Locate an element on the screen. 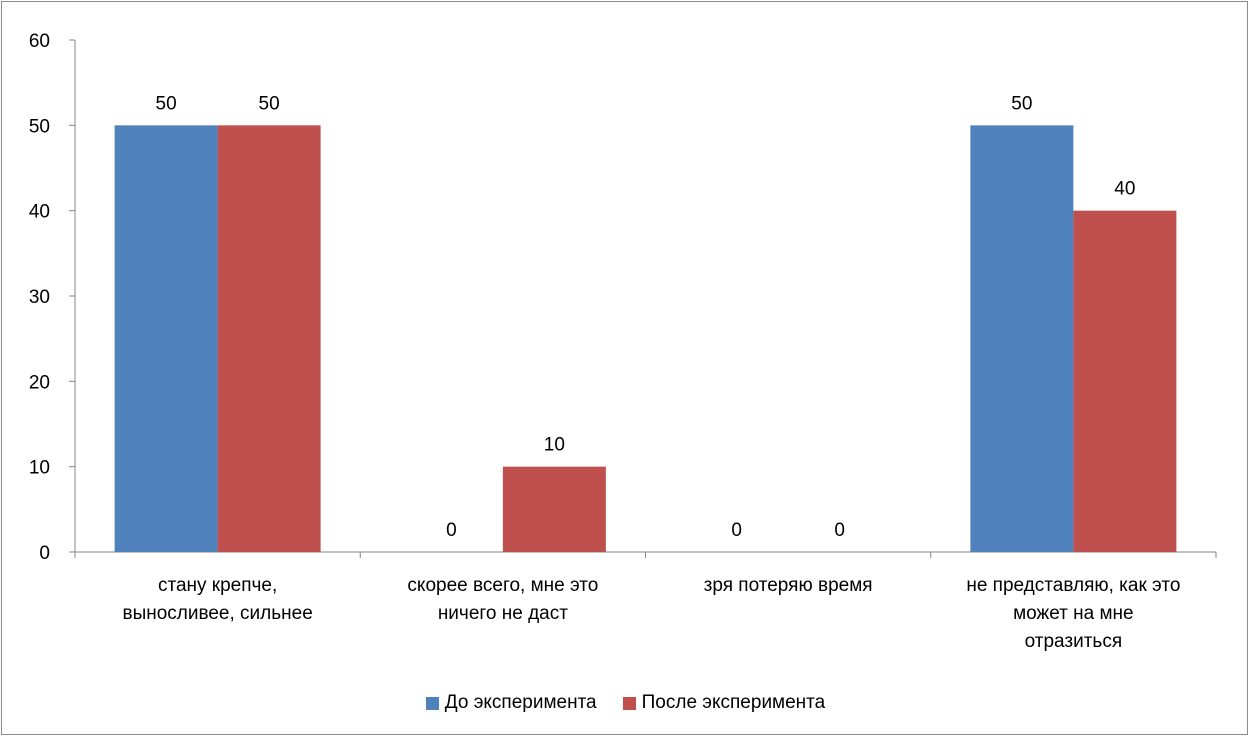  data-label-after-1: 10 is located at coordinates (554, 445).